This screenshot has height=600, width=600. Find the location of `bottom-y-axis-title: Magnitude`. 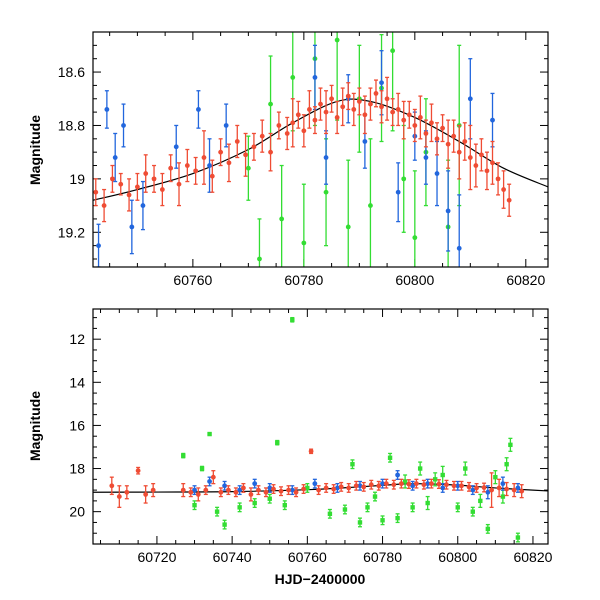

bottom-y-axis-title: Magnitude is located at coordinates (35, 426).